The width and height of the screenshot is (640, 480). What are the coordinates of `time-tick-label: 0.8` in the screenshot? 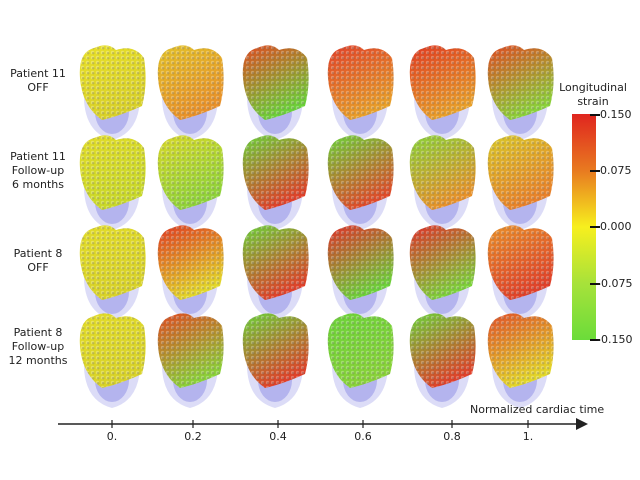 It's located at (452, 436).